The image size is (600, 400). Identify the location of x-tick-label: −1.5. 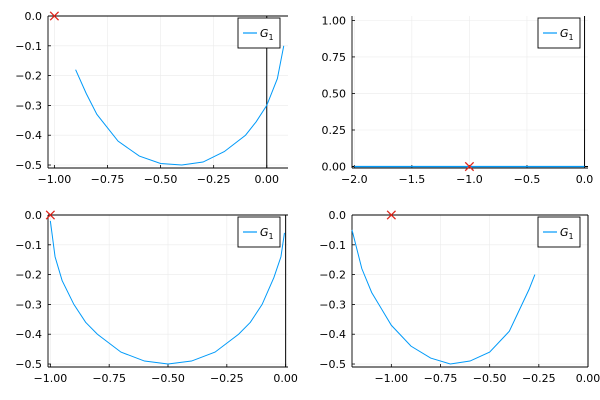
(412, 179).